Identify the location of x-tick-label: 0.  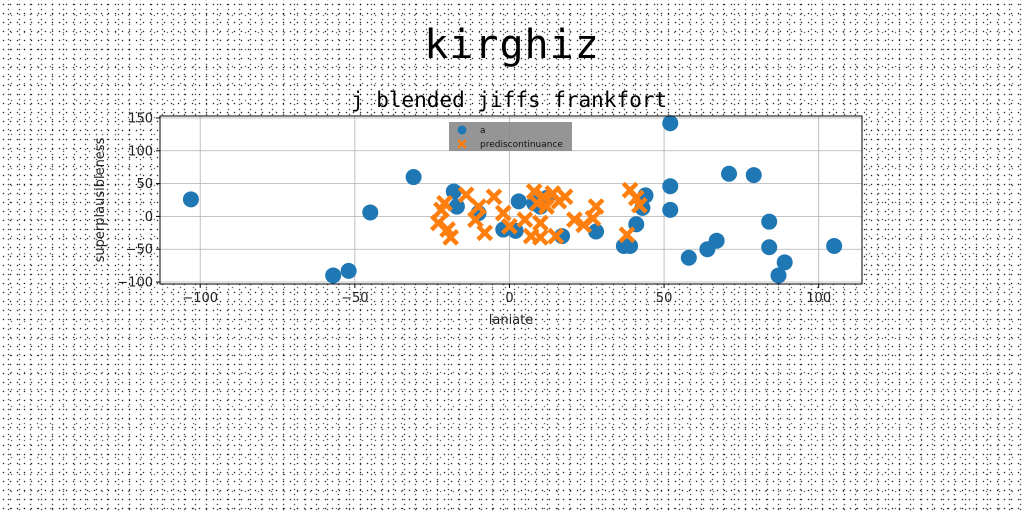
(509, 298).